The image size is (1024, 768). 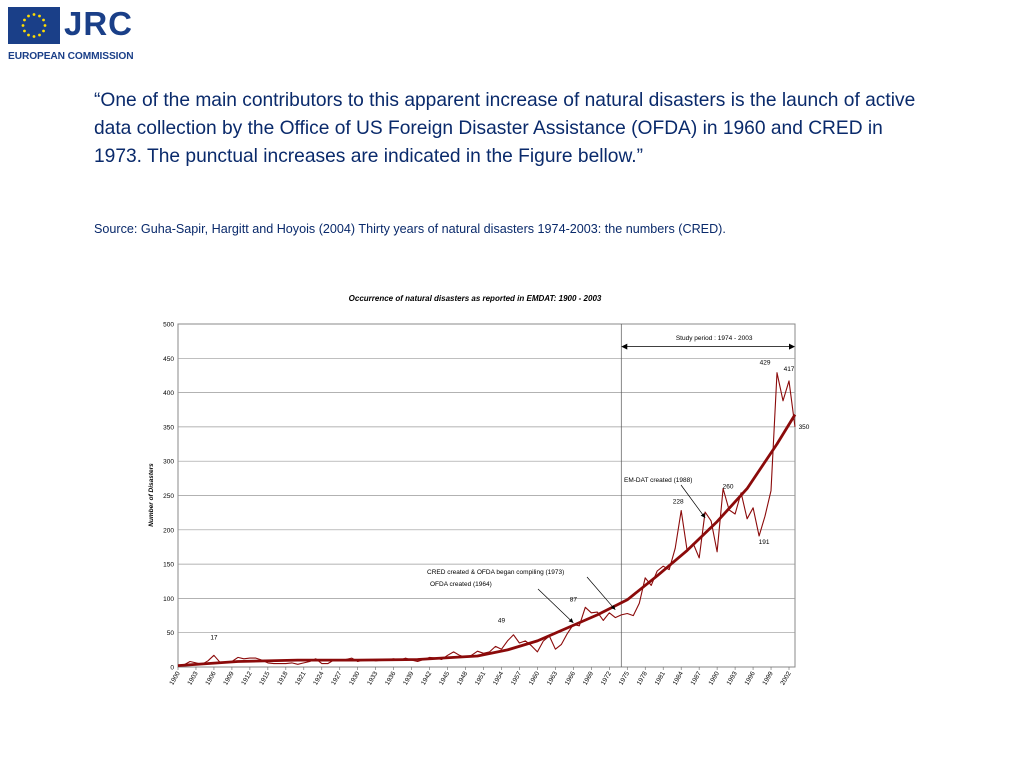 What do you see at coordinates (658, 480) in the screenshot?
I see `event-label: EM-DAT created (1988)` at bounding box center [658, 480].